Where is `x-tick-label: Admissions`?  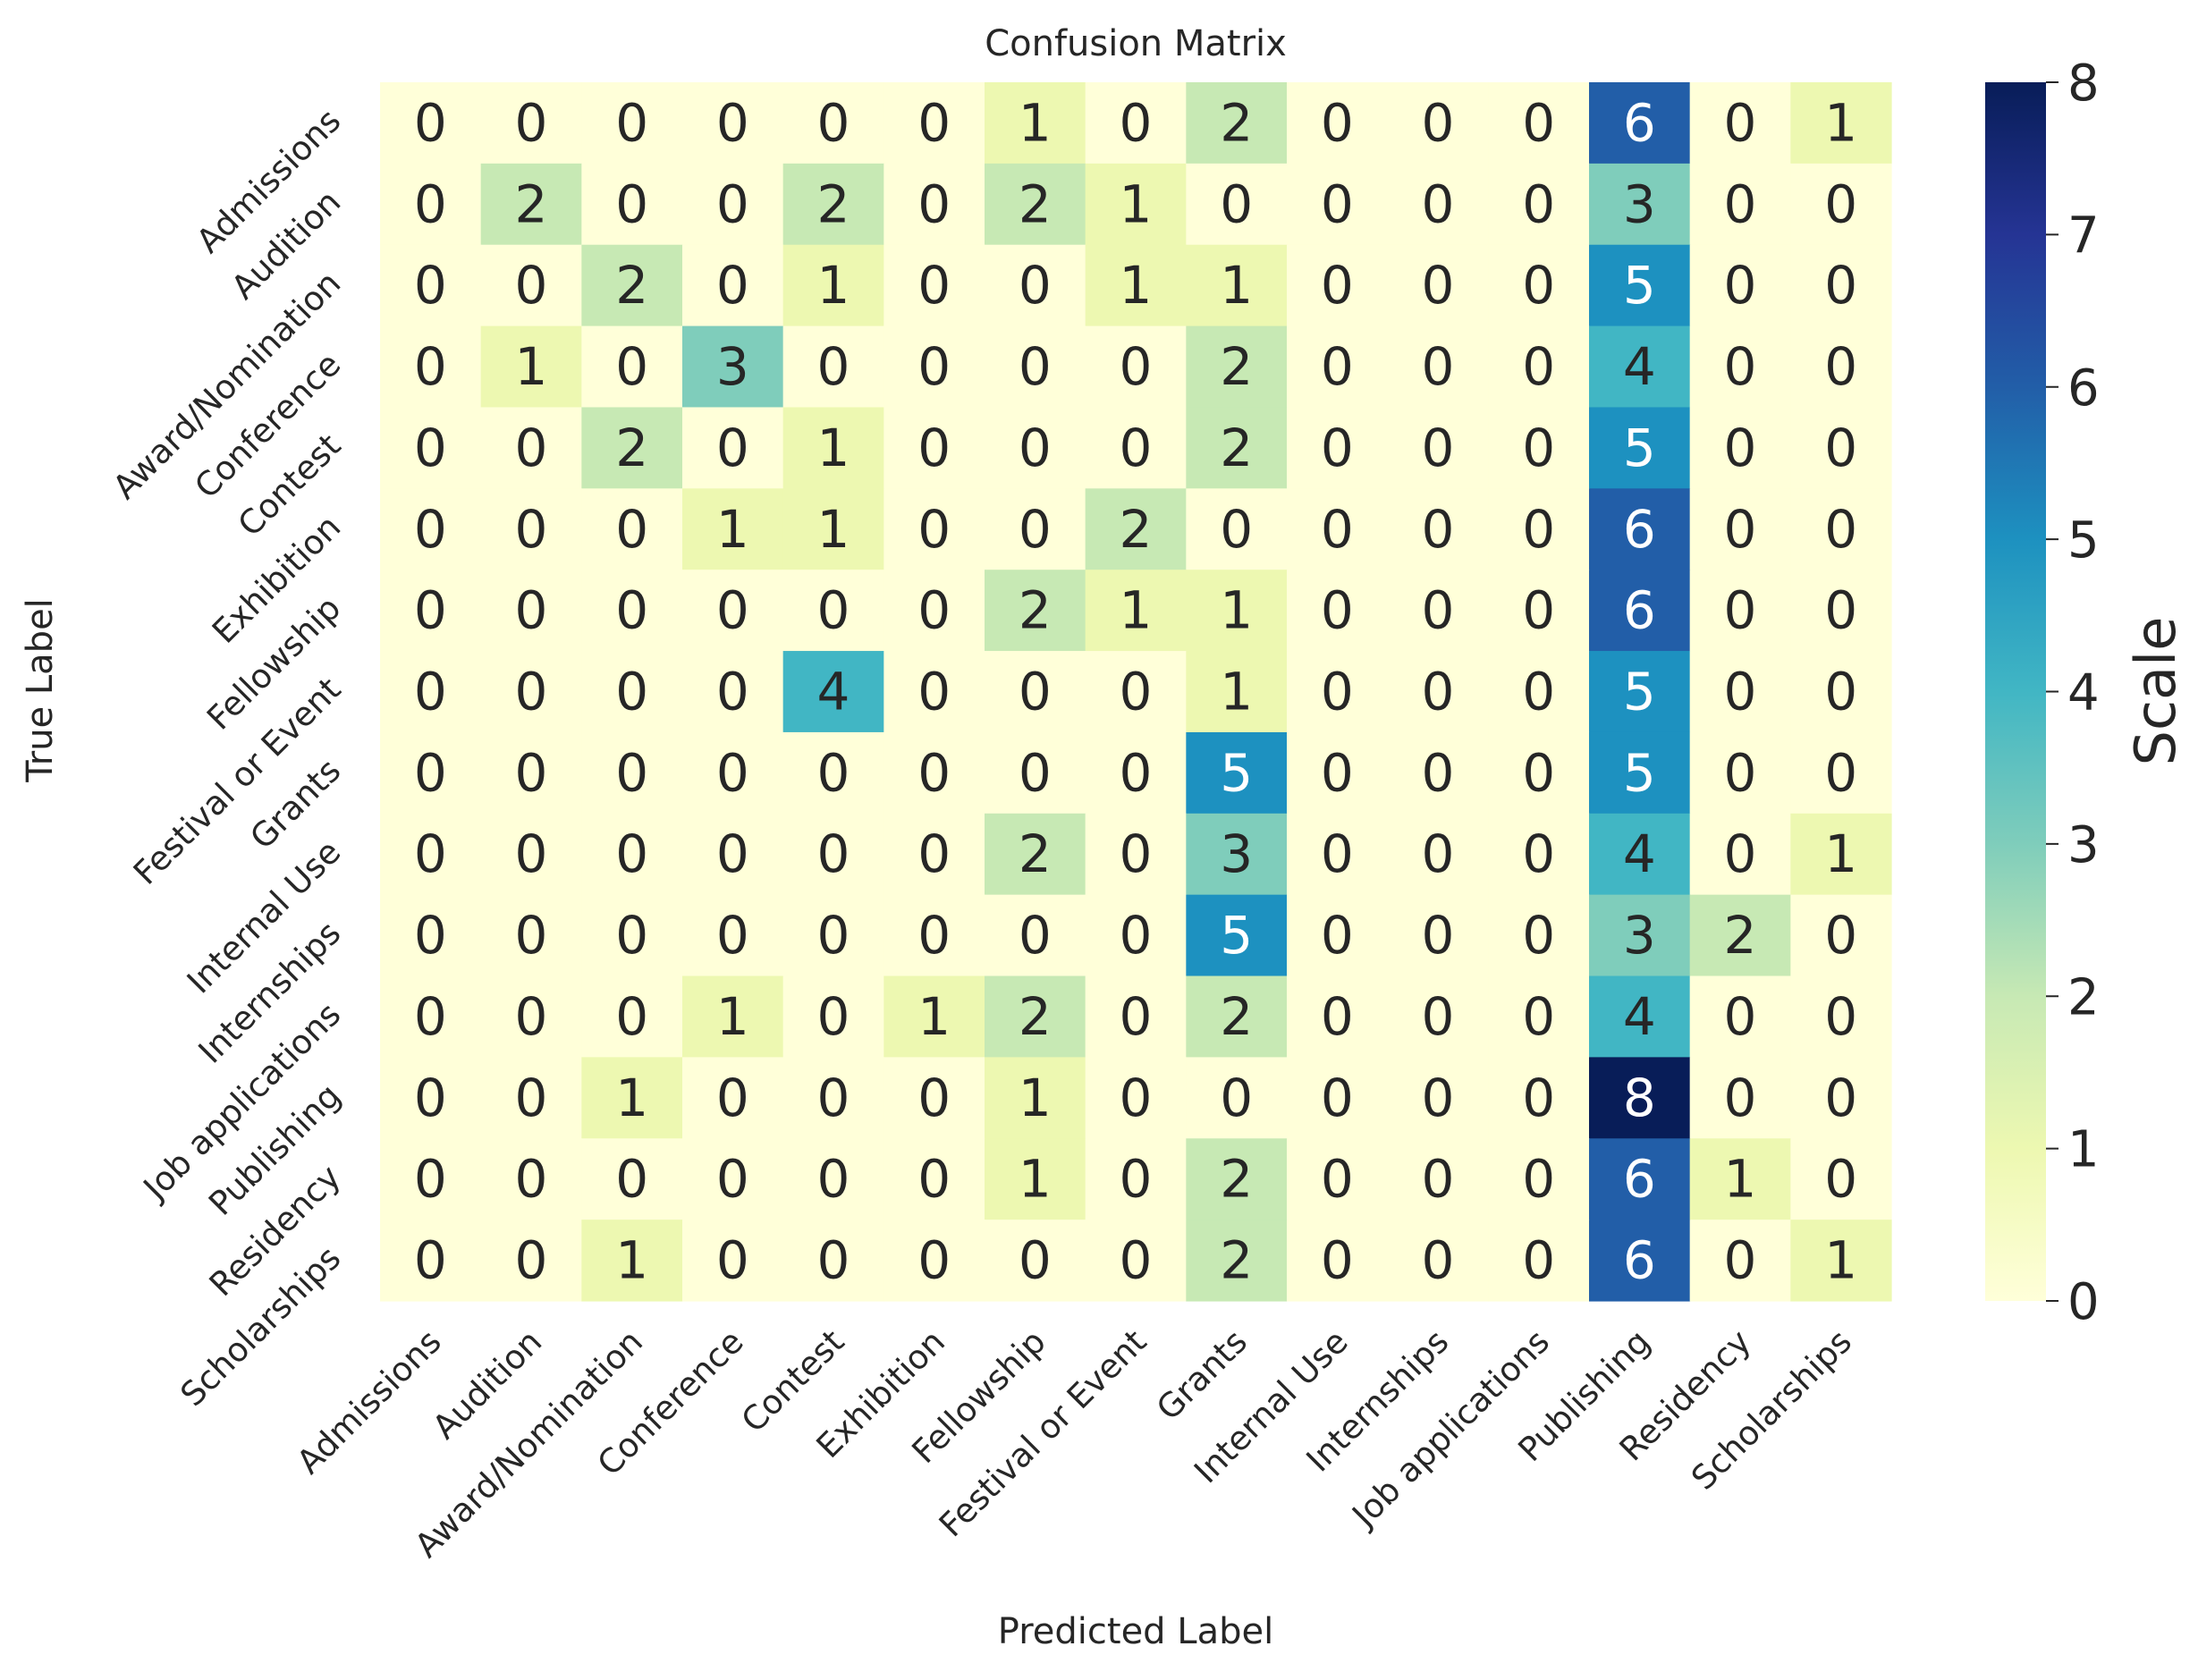 x-tick-label: Admissions is located at coordinates (369, 1402).